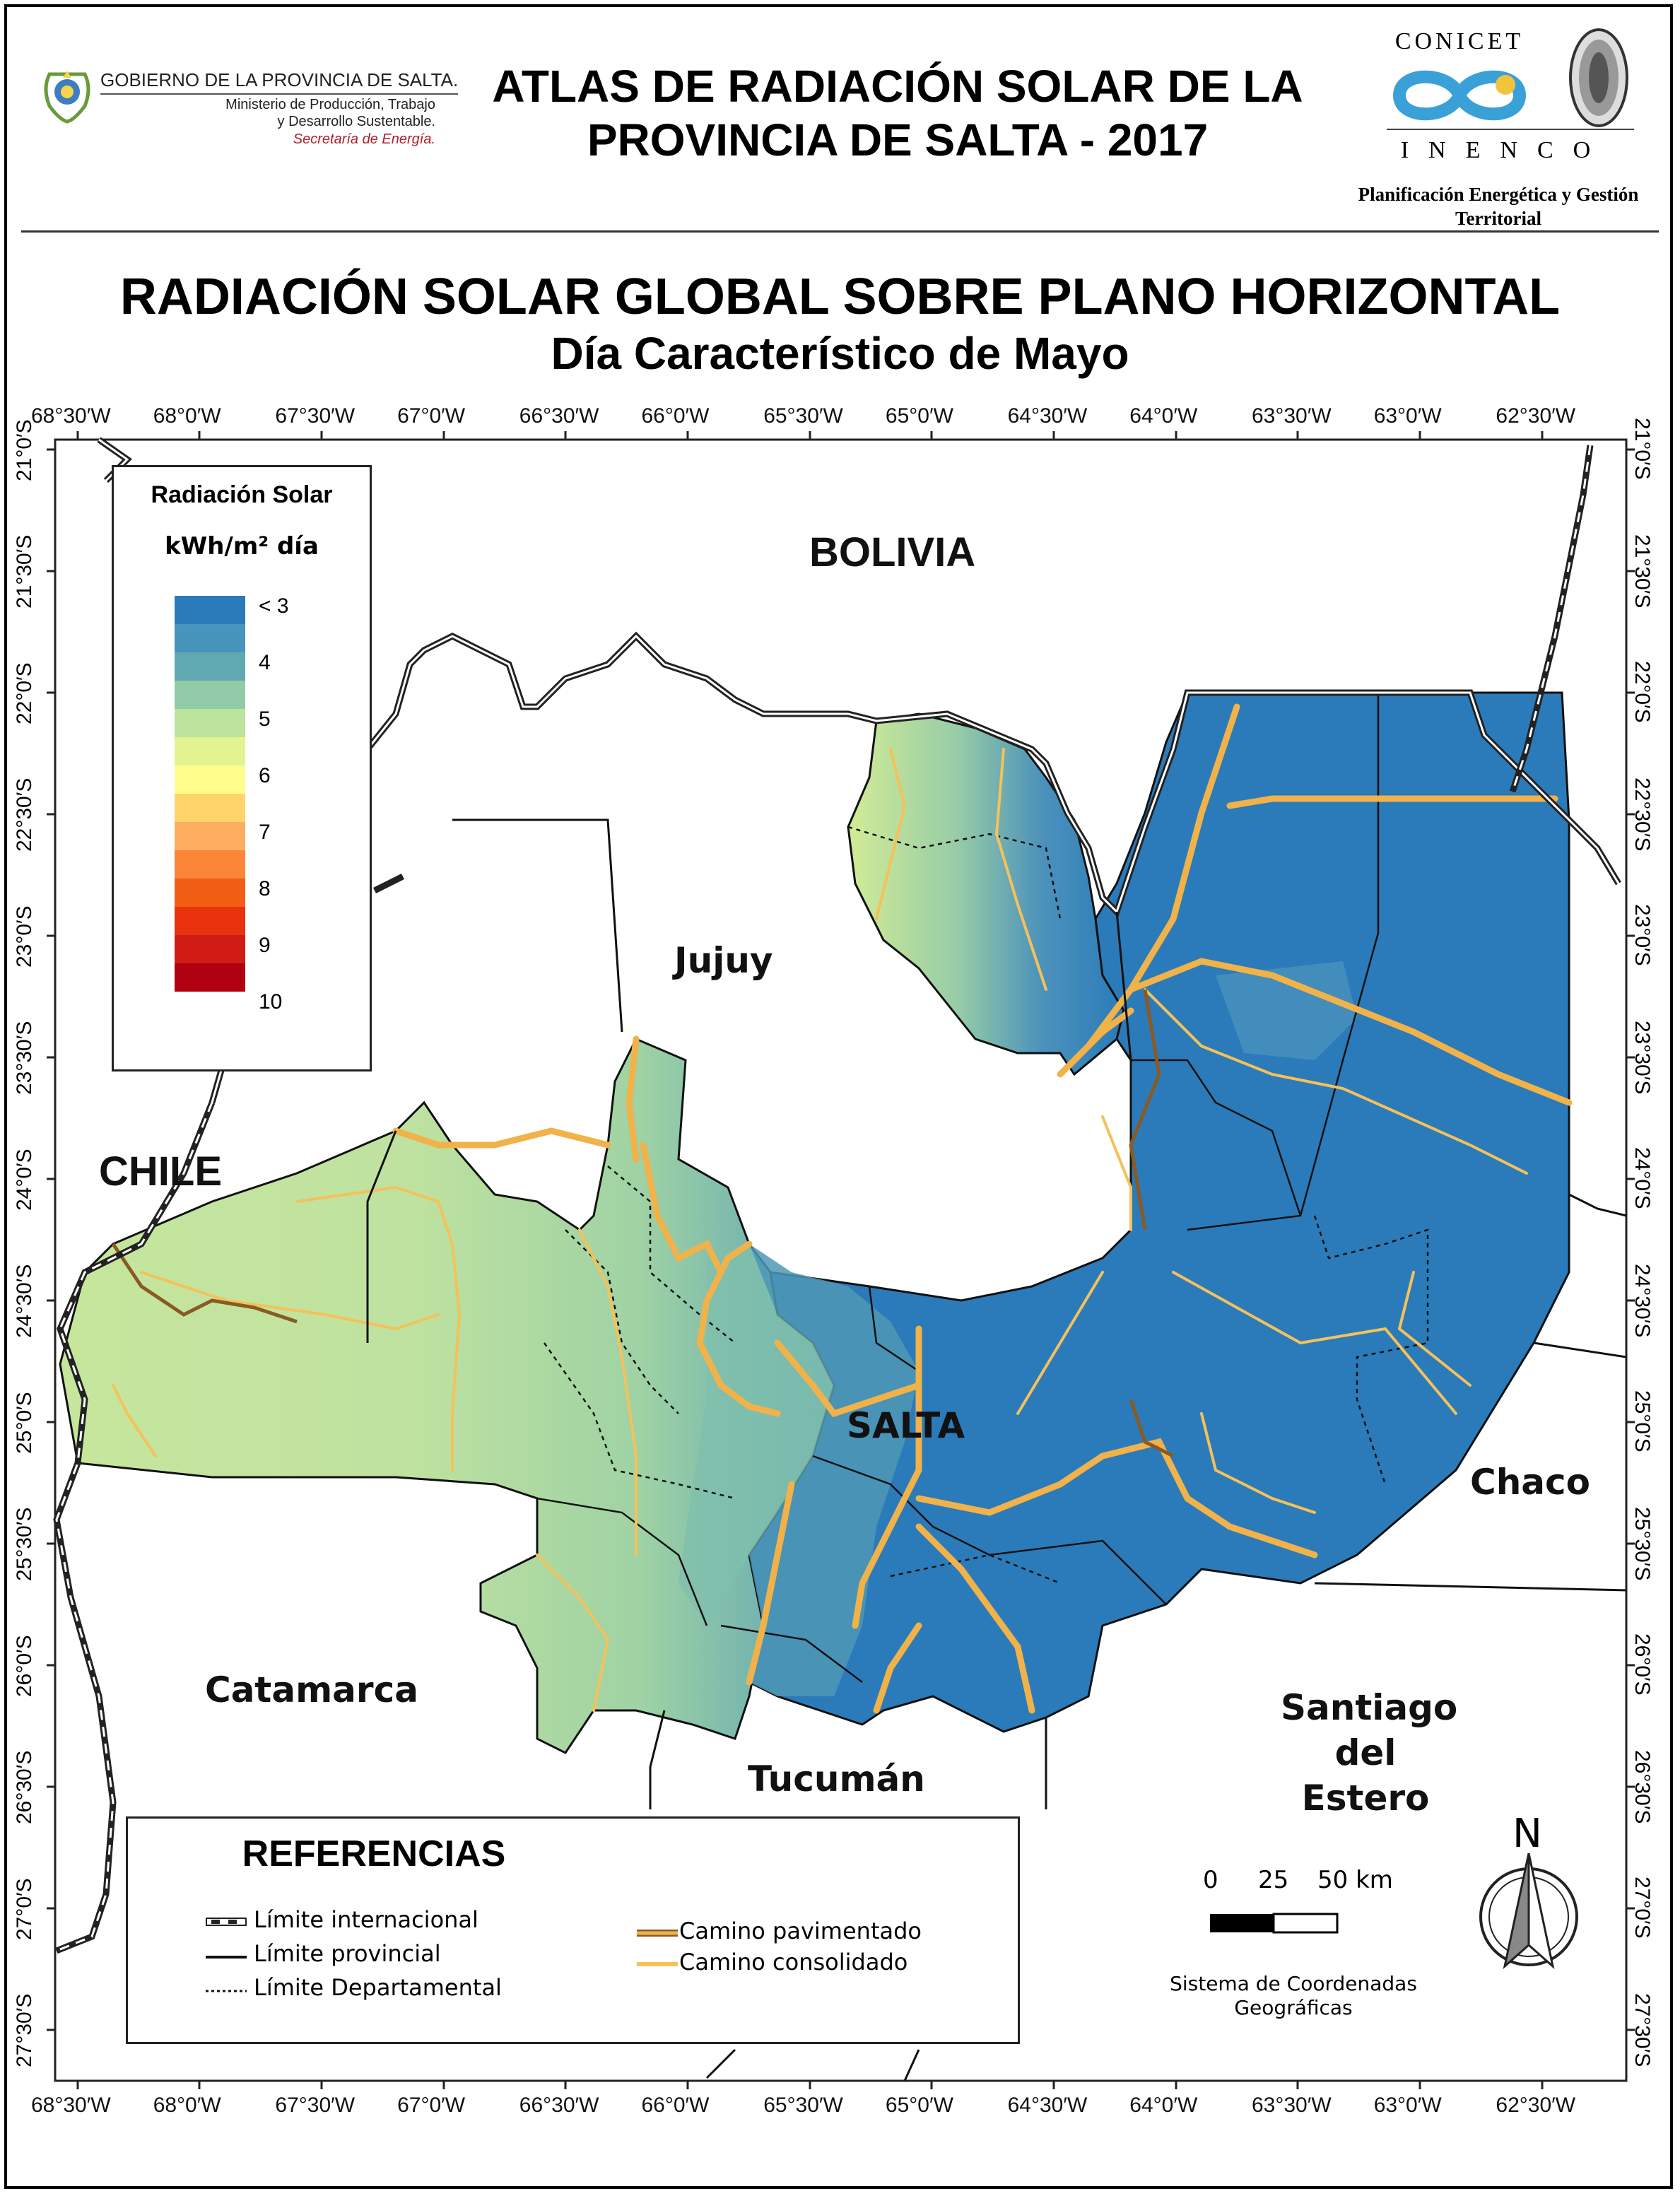 Image resolution: width=1680 pixels, height=2196 pixels. What do you see at coordinates (265, 662) in the screenshot?
I see `legend-label: 4` at bounding box center [265, 662].